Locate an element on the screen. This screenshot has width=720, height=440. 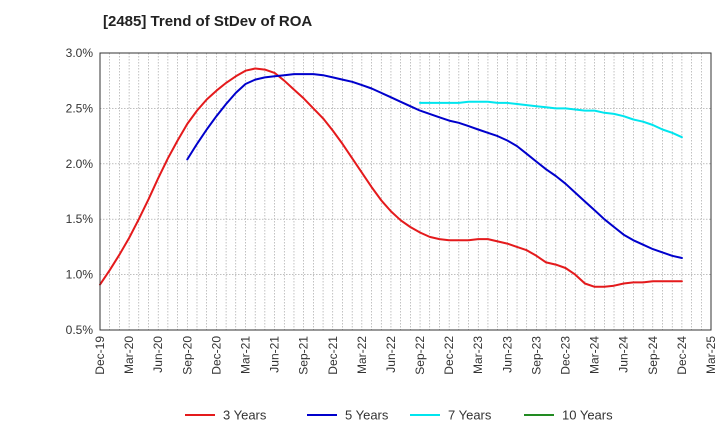
x-tick-label: Mar-25 is located at coordinates (711, 355).